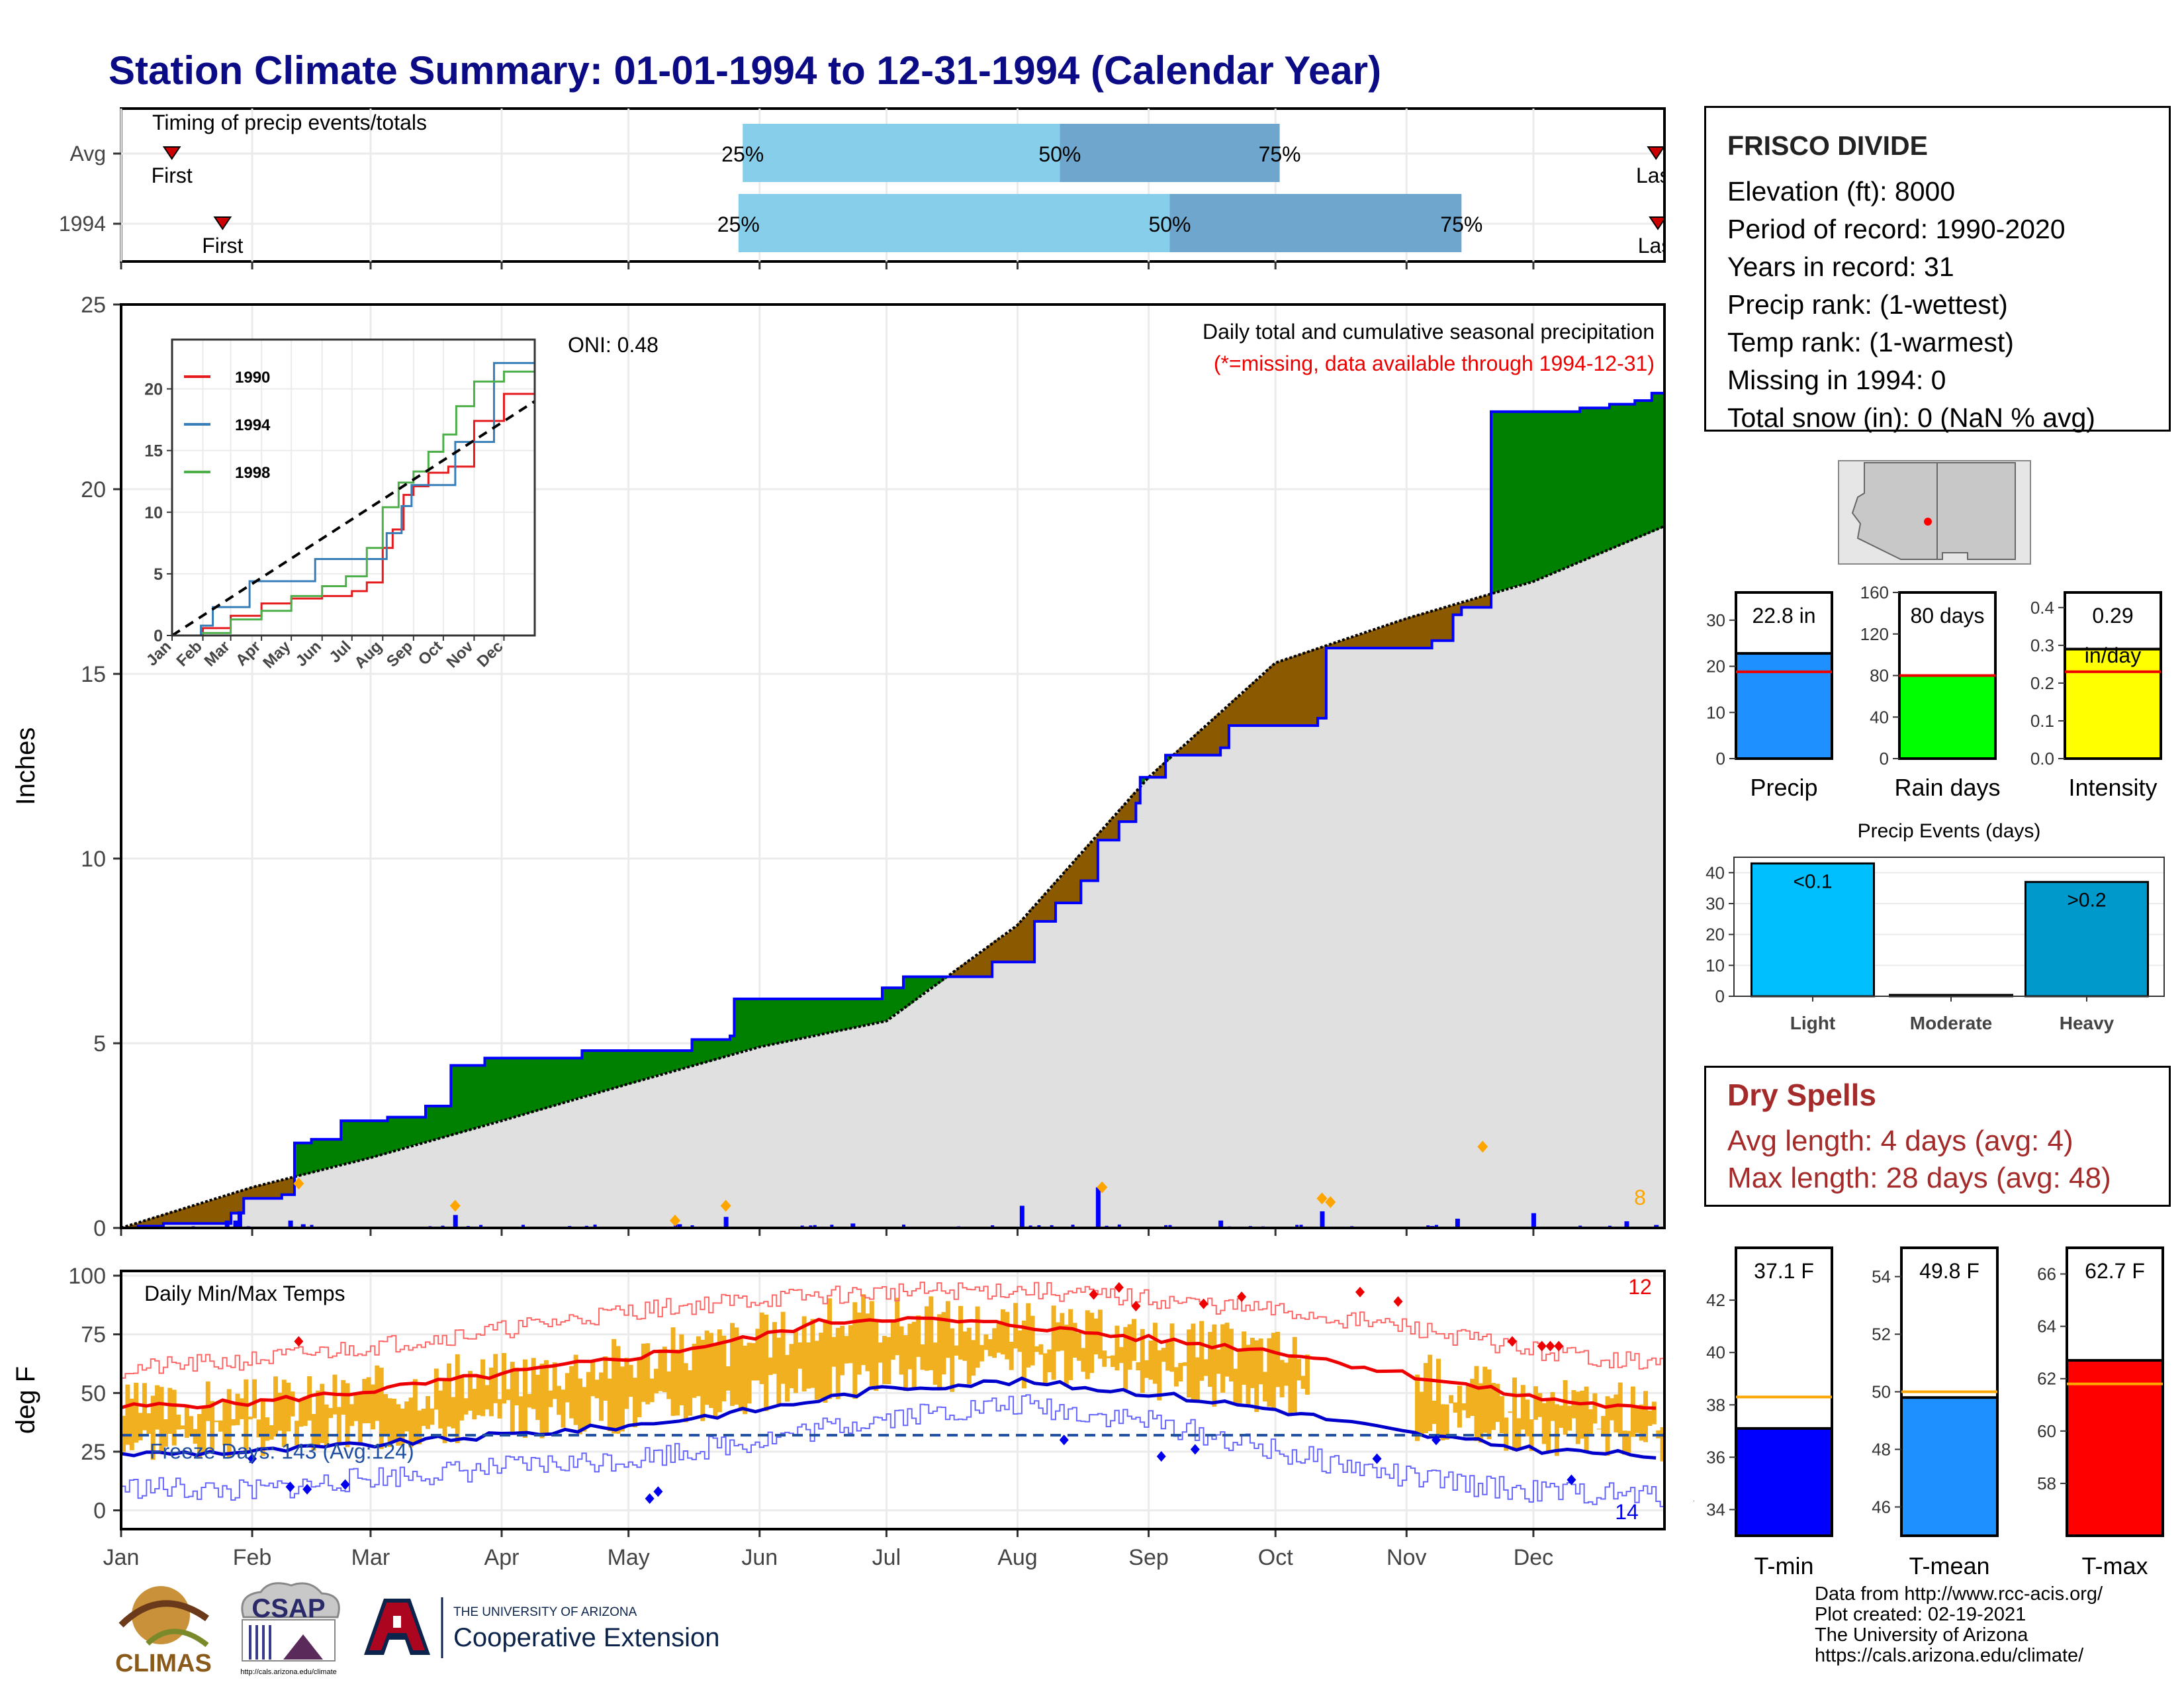  What do you see at coordinates (354, 495) in the screenshot?
I see `inset-series-line` at bounding box center [354, 495].